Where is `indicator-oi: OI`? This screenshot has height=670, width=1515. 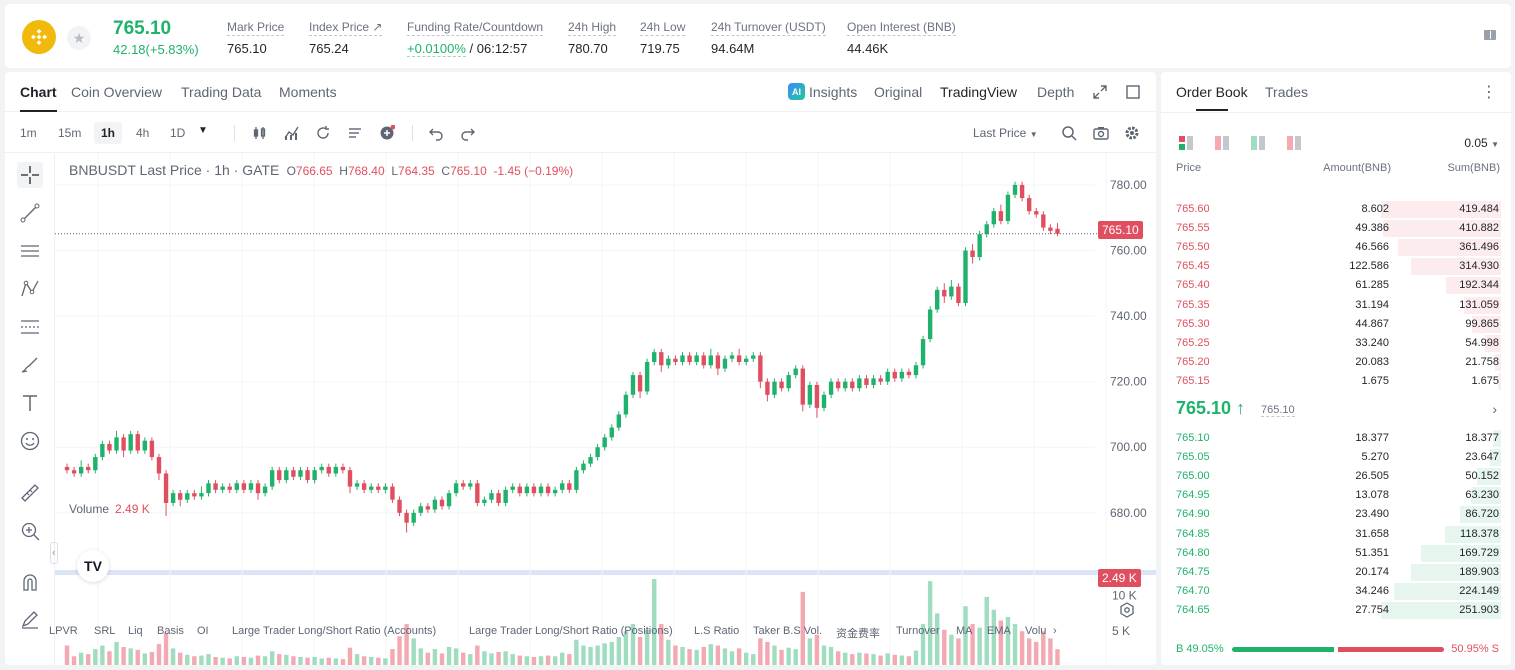
indicator-oi: OI is located at coordinates (203, 631).